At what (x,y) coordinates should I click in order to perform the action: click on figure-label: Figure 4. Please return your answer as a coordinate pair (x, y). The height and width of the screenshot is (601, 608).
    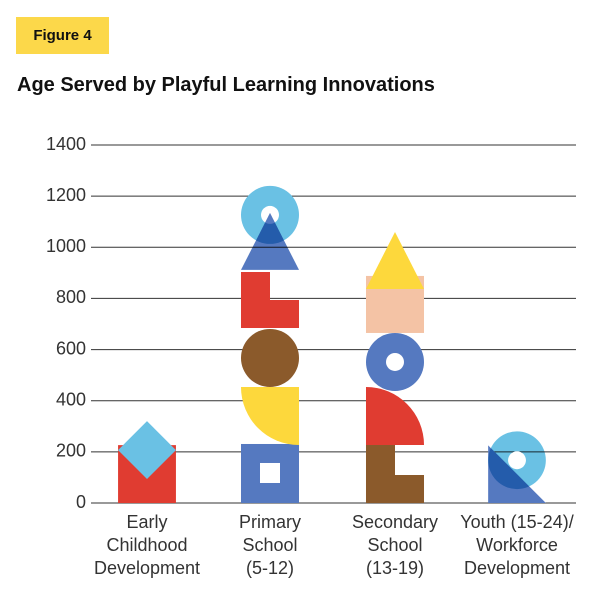
    Looking at the image, I should click on (62, 35).